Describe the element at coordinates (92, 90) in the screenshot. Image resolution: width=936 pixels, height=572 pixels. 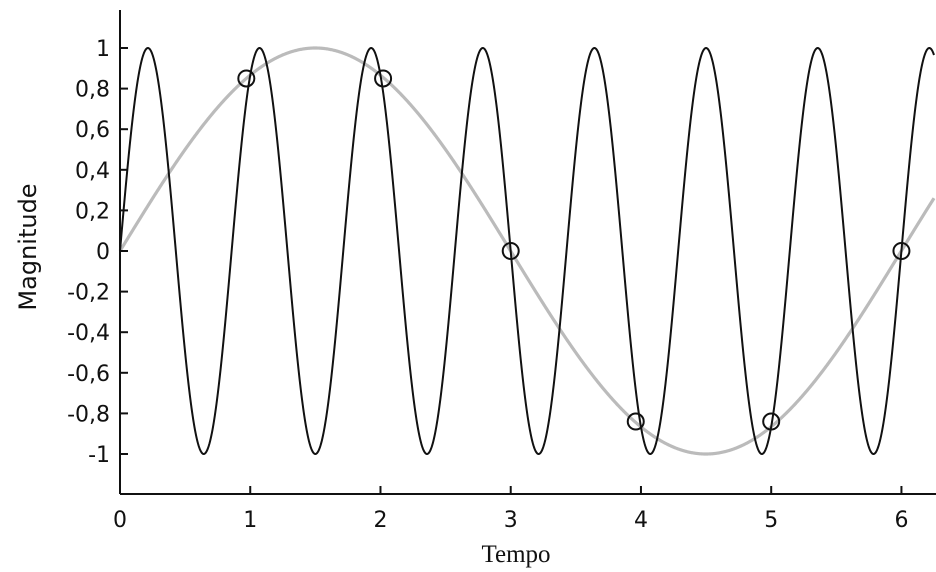
I see `y-tick-label: 0,8` at that location.